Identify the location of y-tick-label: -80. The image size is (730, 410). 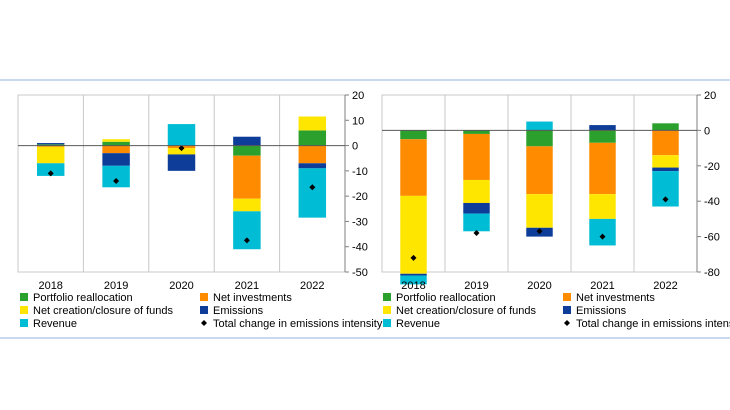
(712, 273).